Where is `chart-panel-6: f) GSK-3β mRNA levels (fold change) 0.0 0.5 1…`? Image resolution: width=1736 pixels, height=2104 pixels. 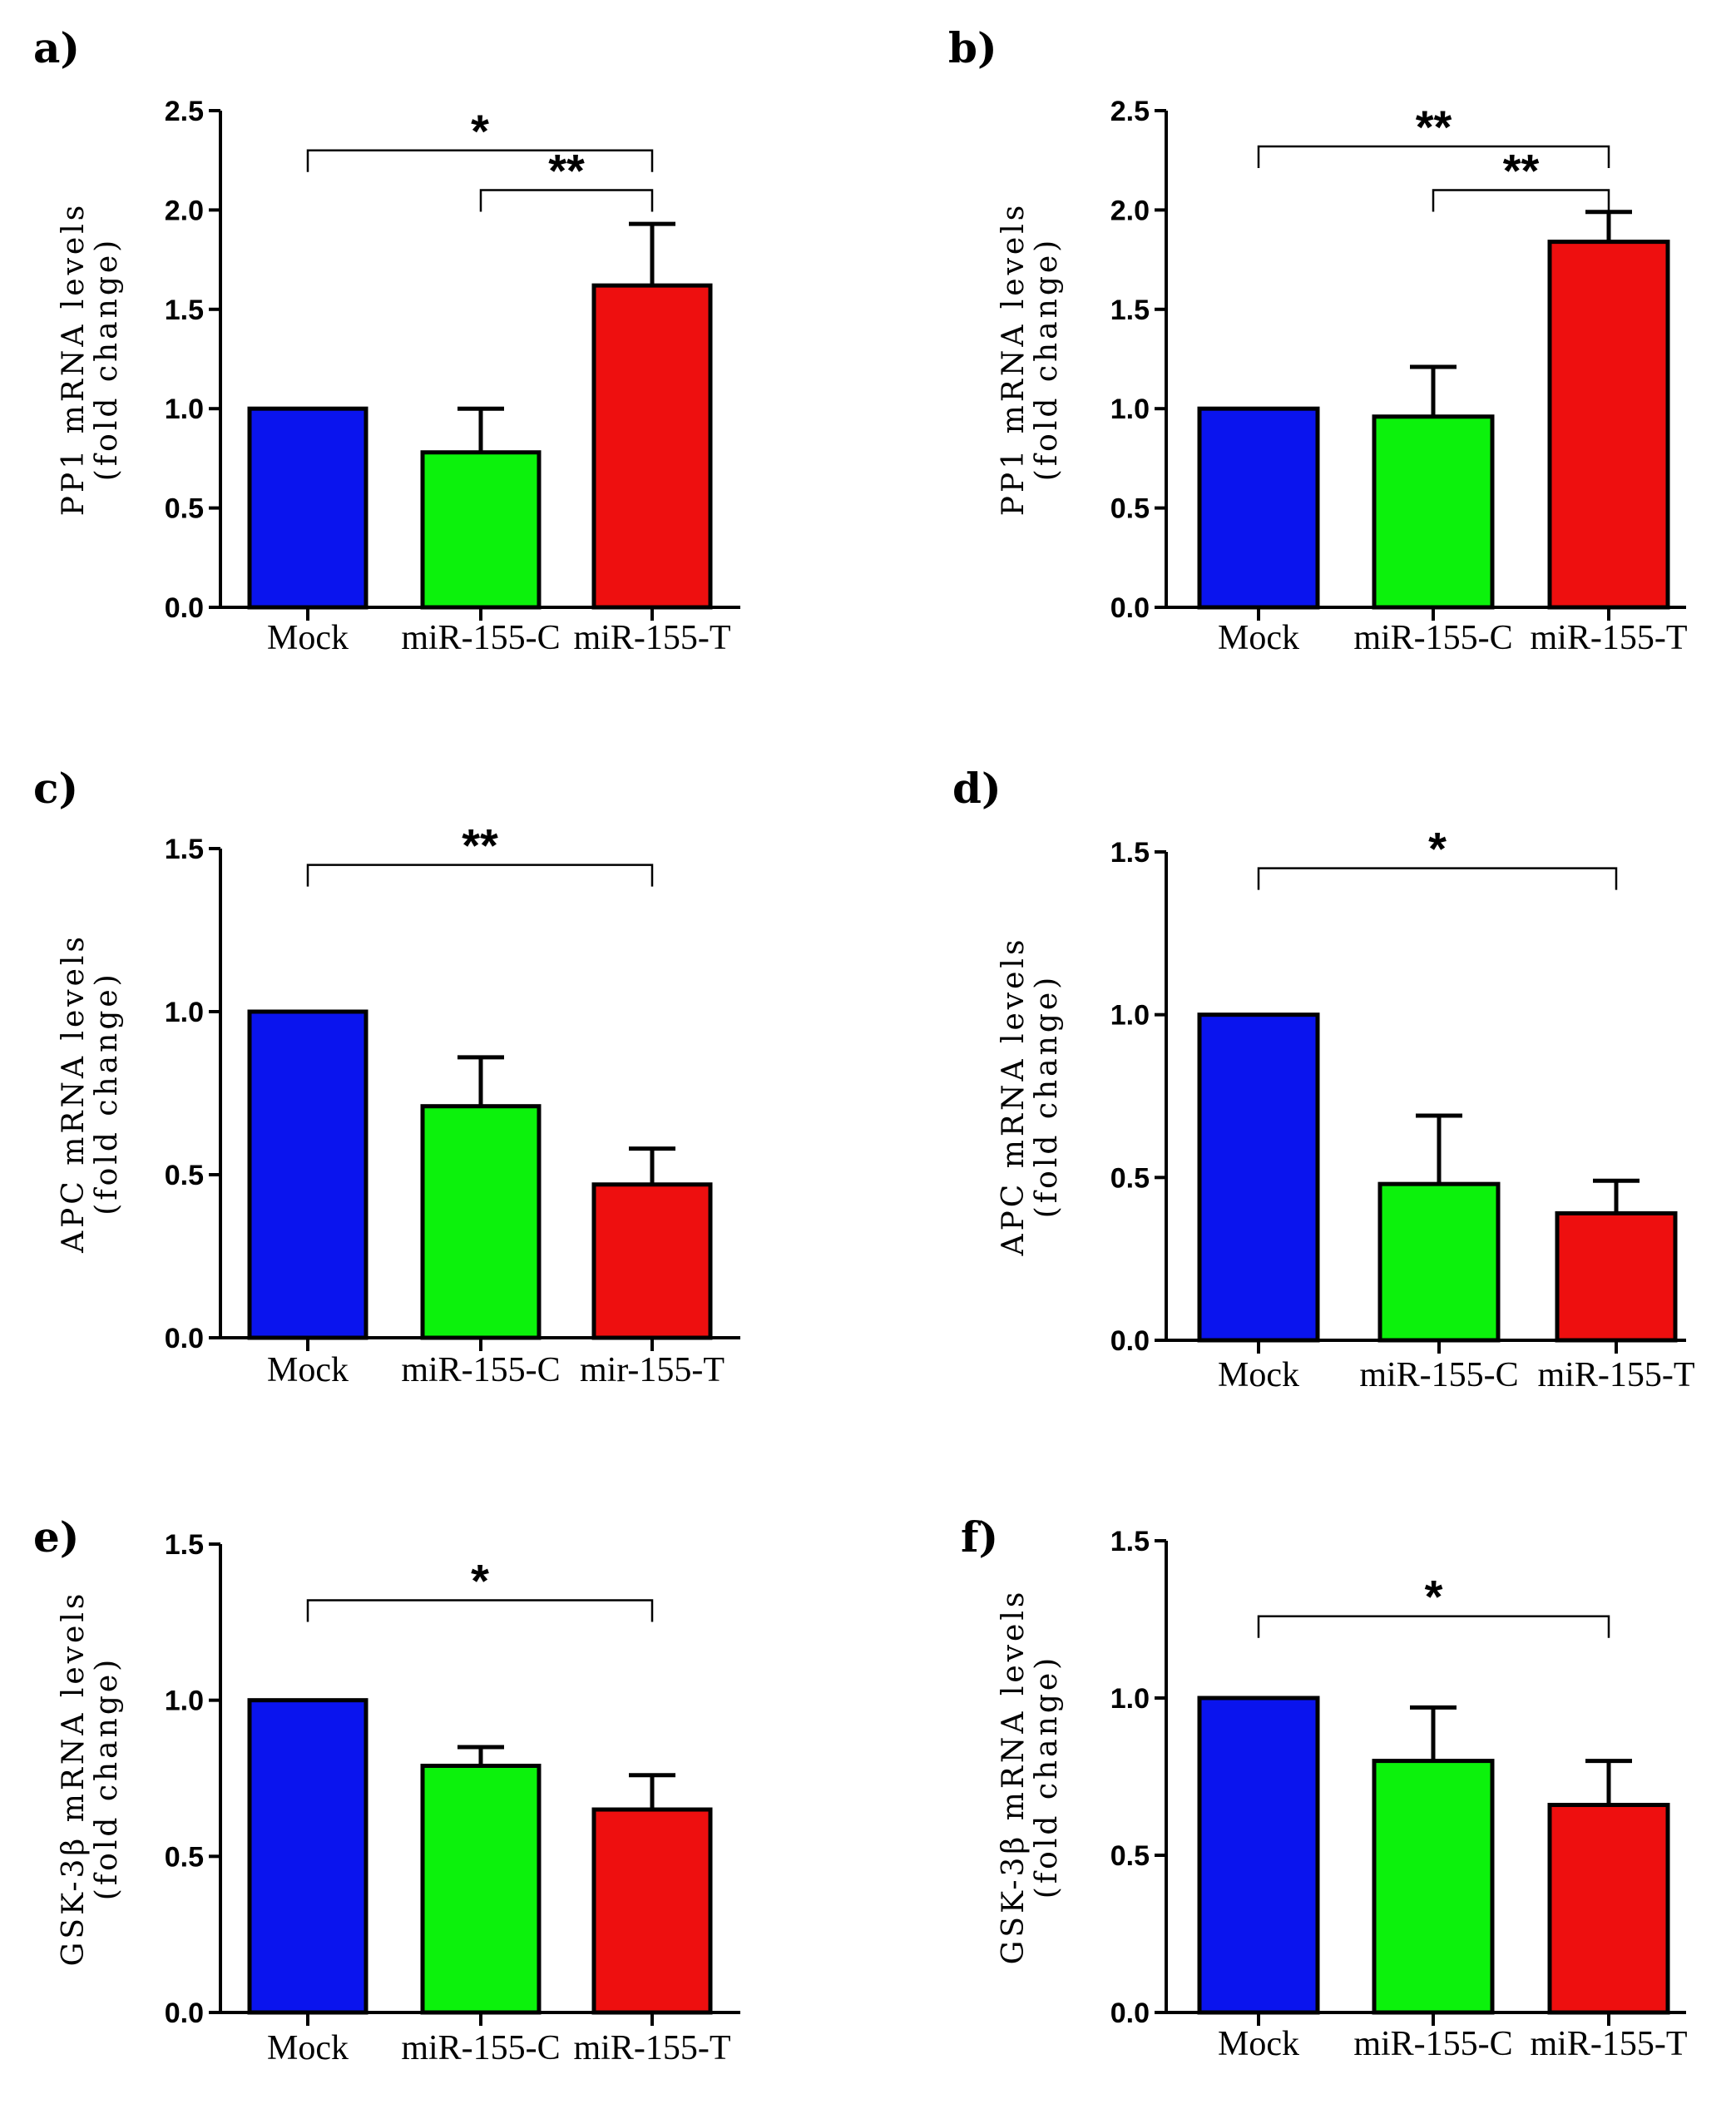
chart-panel-6: f) GSK-3β mRNA levels (fold change) 0.0 0.5 1… is located at coordinates (1324, 1787).